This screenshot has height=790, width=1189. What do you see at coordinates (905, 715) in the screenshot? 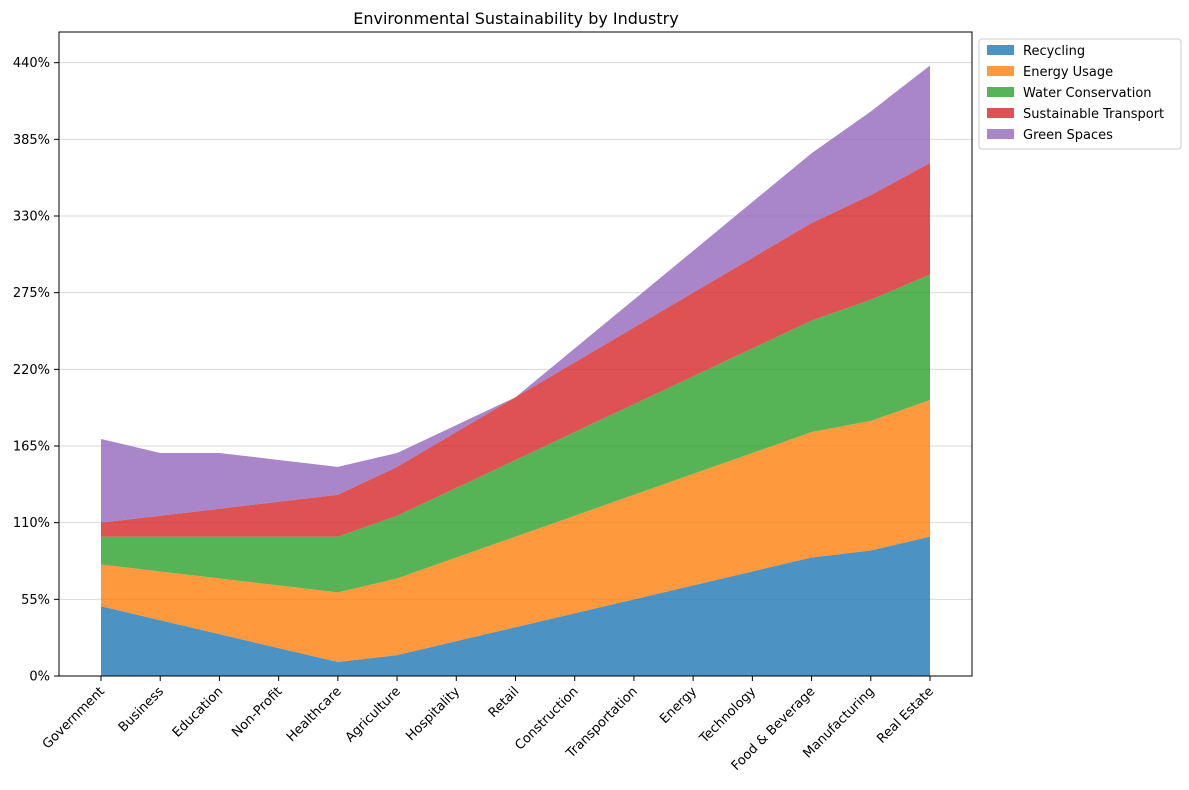
I see `x-tick-label: Real Estate` at bounding box center [905, 715].